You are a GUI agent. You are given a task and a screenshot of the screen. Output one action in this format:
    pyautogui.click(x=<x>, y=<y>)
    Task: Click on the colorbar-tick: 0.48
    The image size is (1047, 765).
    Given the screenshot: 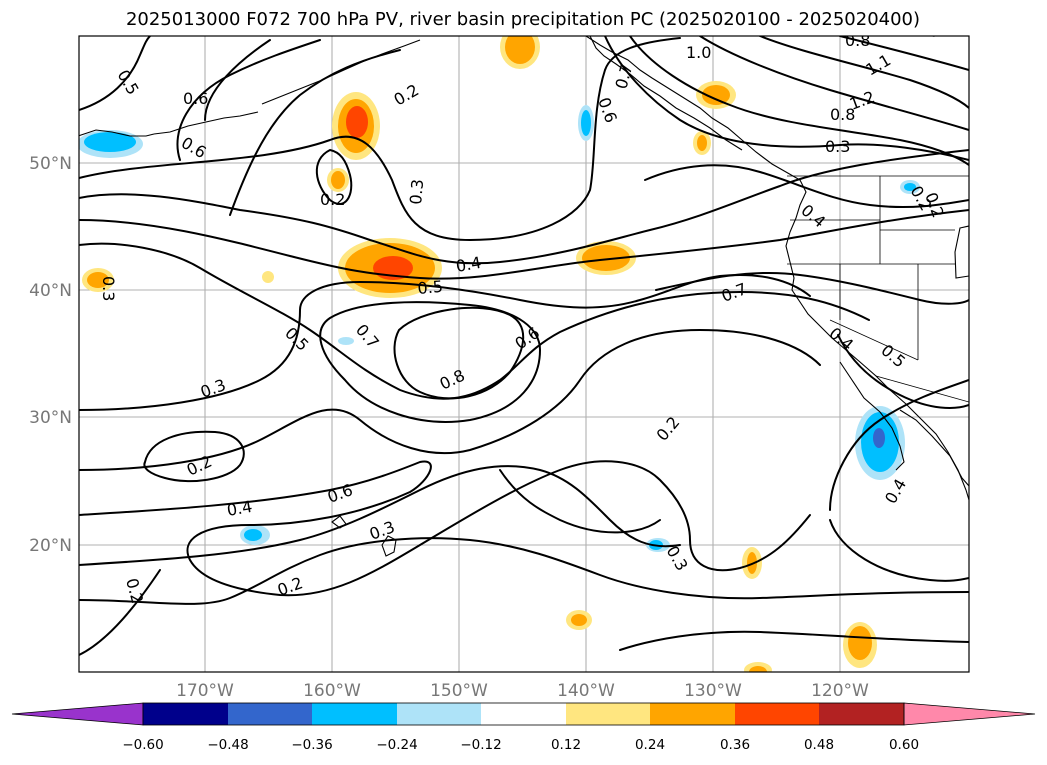 What is the action you would take?
    pyautogui.click(x=819, y=745)
    